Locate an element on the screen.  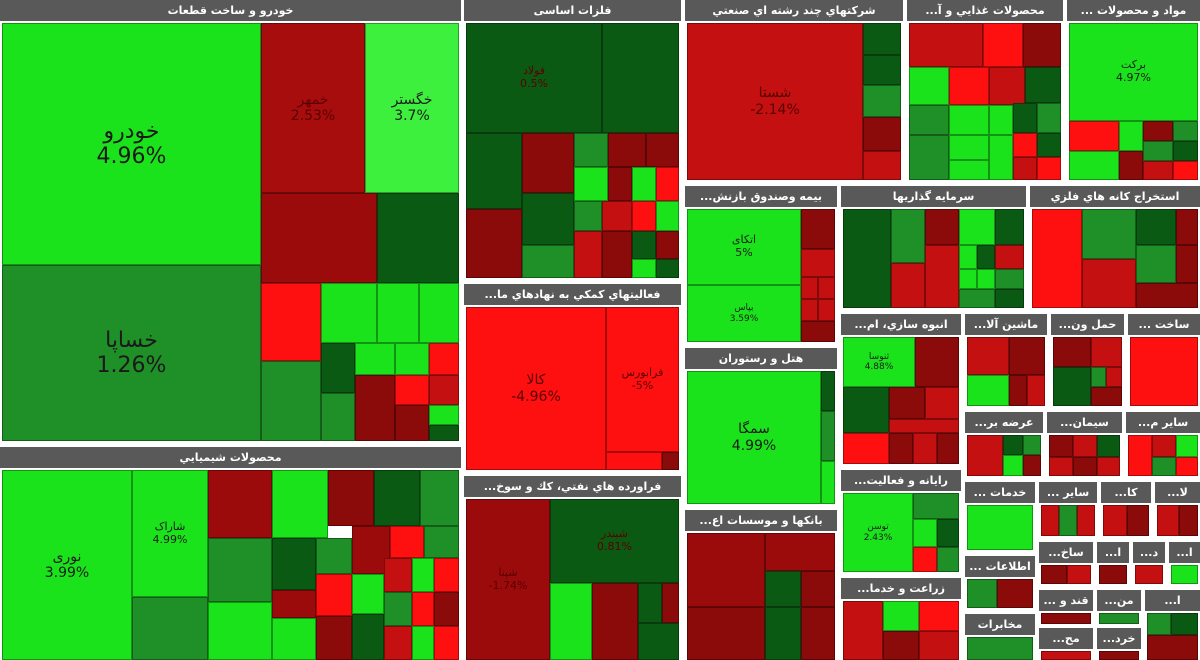
tile-khgostar: خگستر 3.7% is located at coordinates (412, 108).